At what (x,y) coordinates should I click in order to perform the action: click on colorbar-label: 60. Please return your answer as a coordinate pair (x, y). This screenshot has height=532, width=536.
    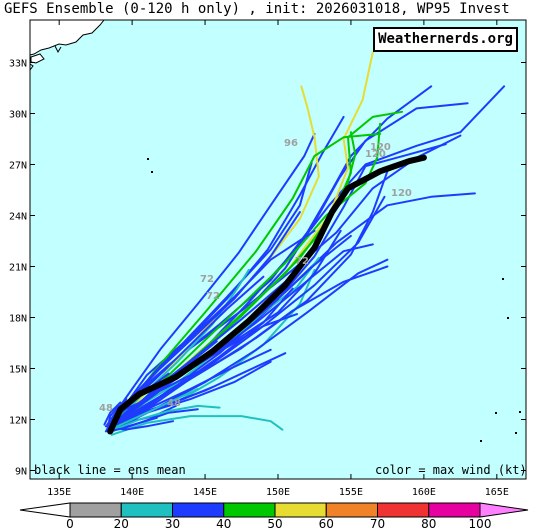
    Looking at the image, I should click on (326, 524).